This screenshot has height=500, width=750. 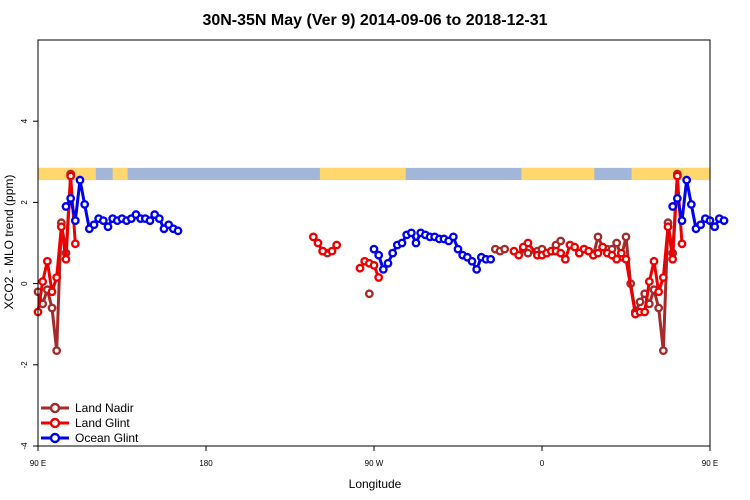 I want to click on legend-label-1: Land Glint, so click(x=102, y=423).